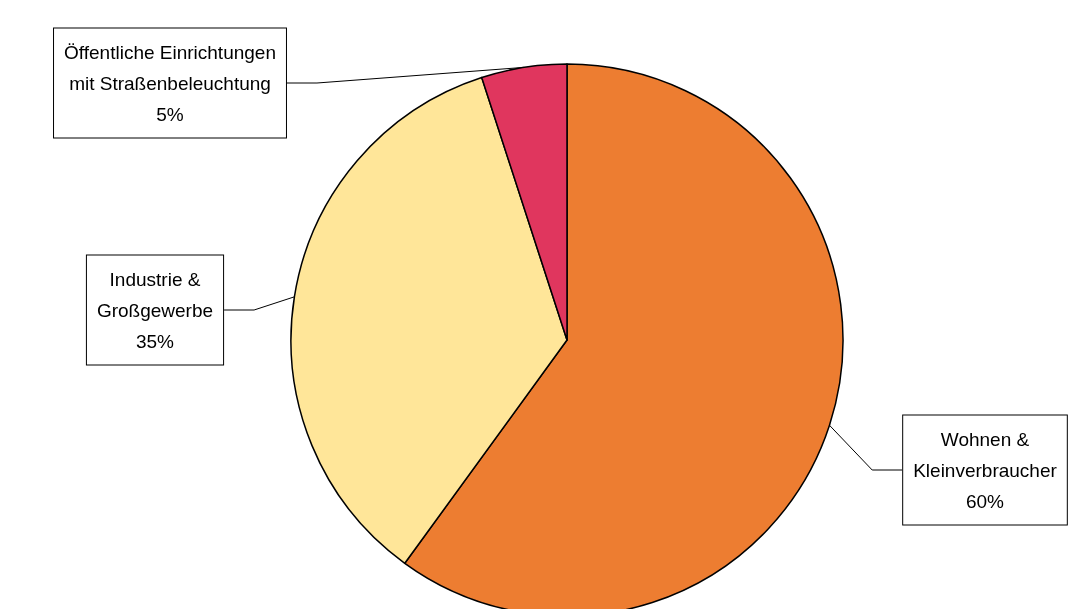 This screenshot has width=1088, height=609. I want to click on slice-label: Wohnen & Kleinverbraucher, so click(985, 454).